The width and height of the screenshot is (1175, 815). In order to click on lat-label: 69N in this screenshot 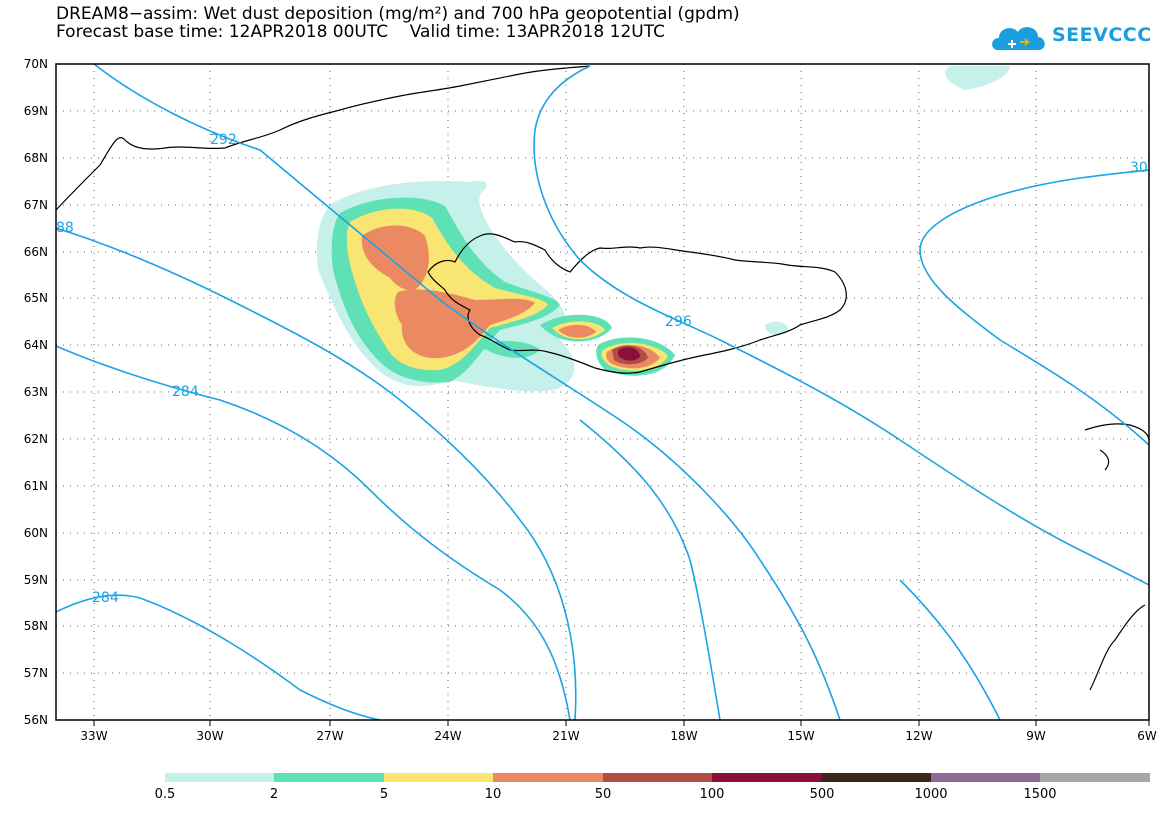, I will do `click(35, 111)`.